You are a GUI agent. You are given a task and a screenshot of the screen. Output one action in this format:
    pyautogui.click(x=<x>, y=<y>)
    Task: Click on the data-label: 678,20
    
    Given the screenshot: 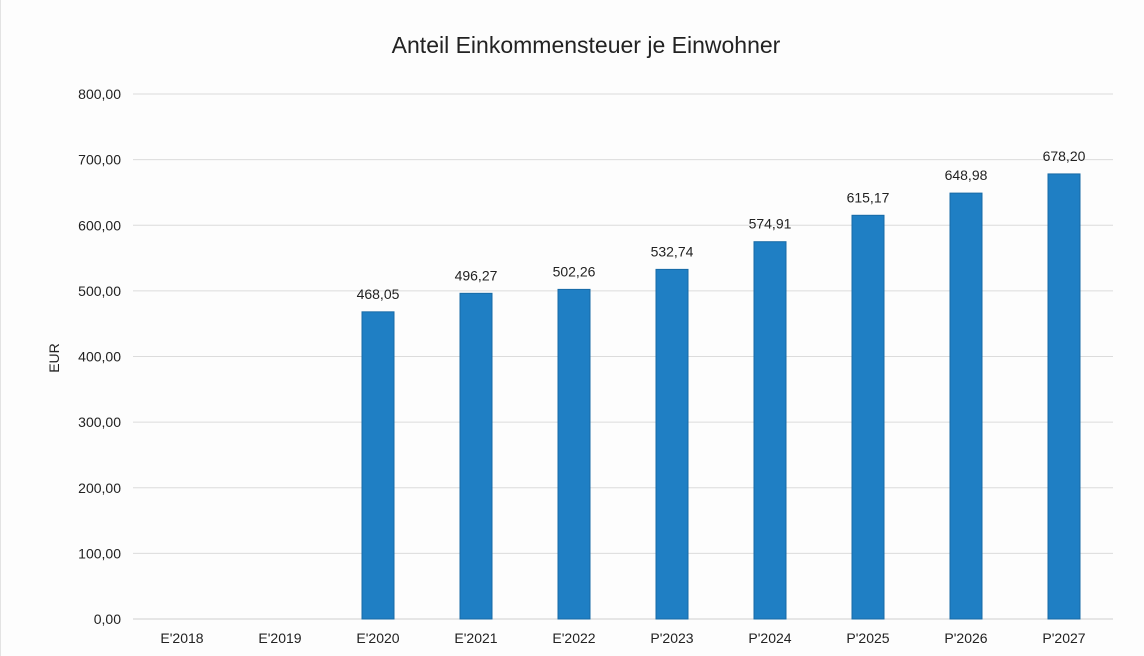 What is the action you would take?
    pyautogui.click(x=1064, y=156)
    